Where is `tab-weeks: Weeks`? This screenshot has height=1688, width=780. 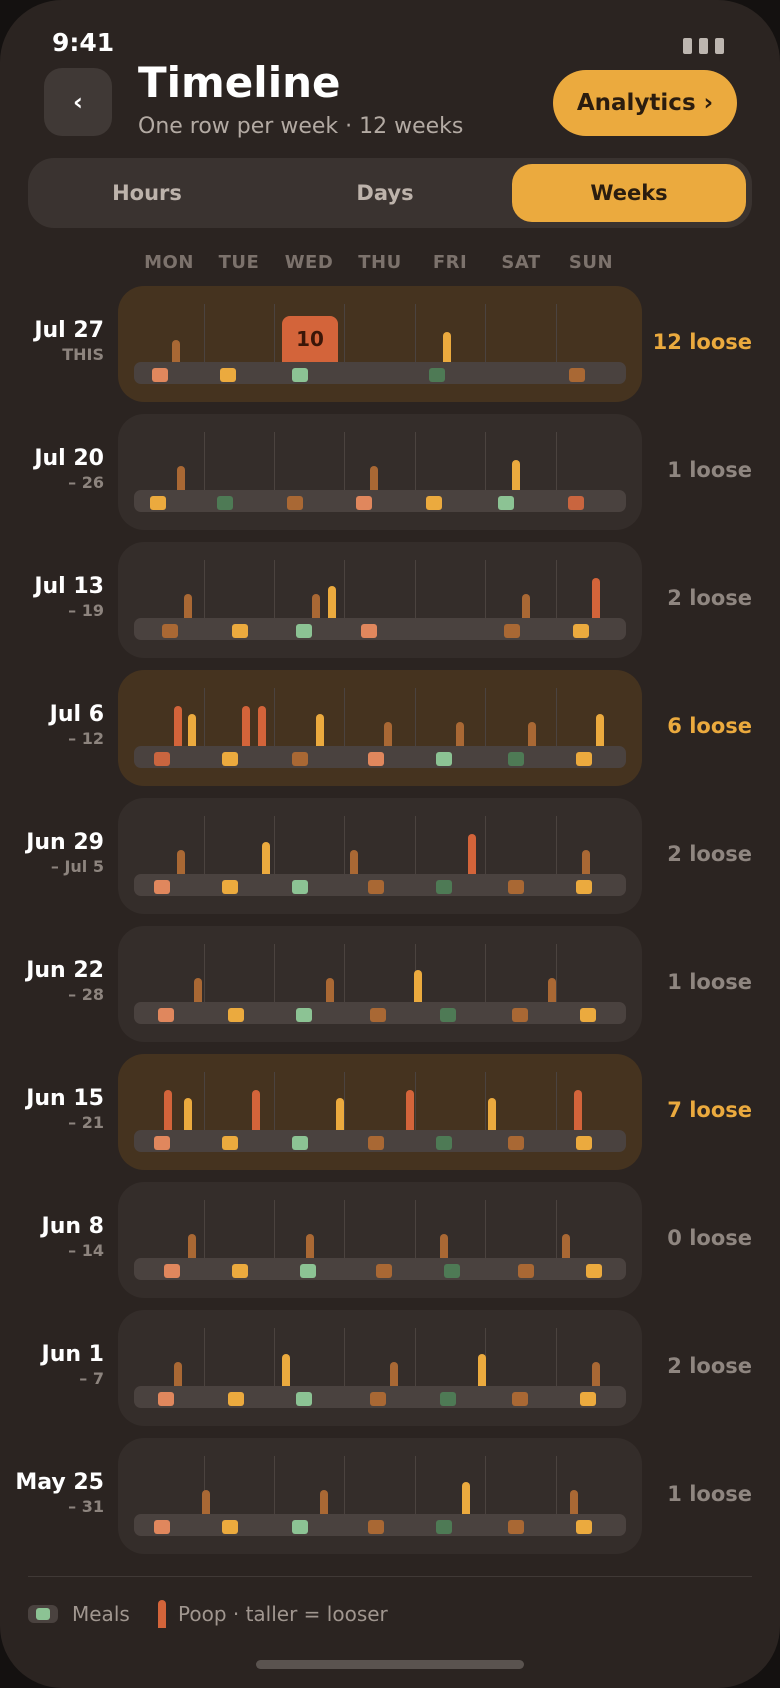 tab-weeks: Weeks is located at coordinates (629, 193).